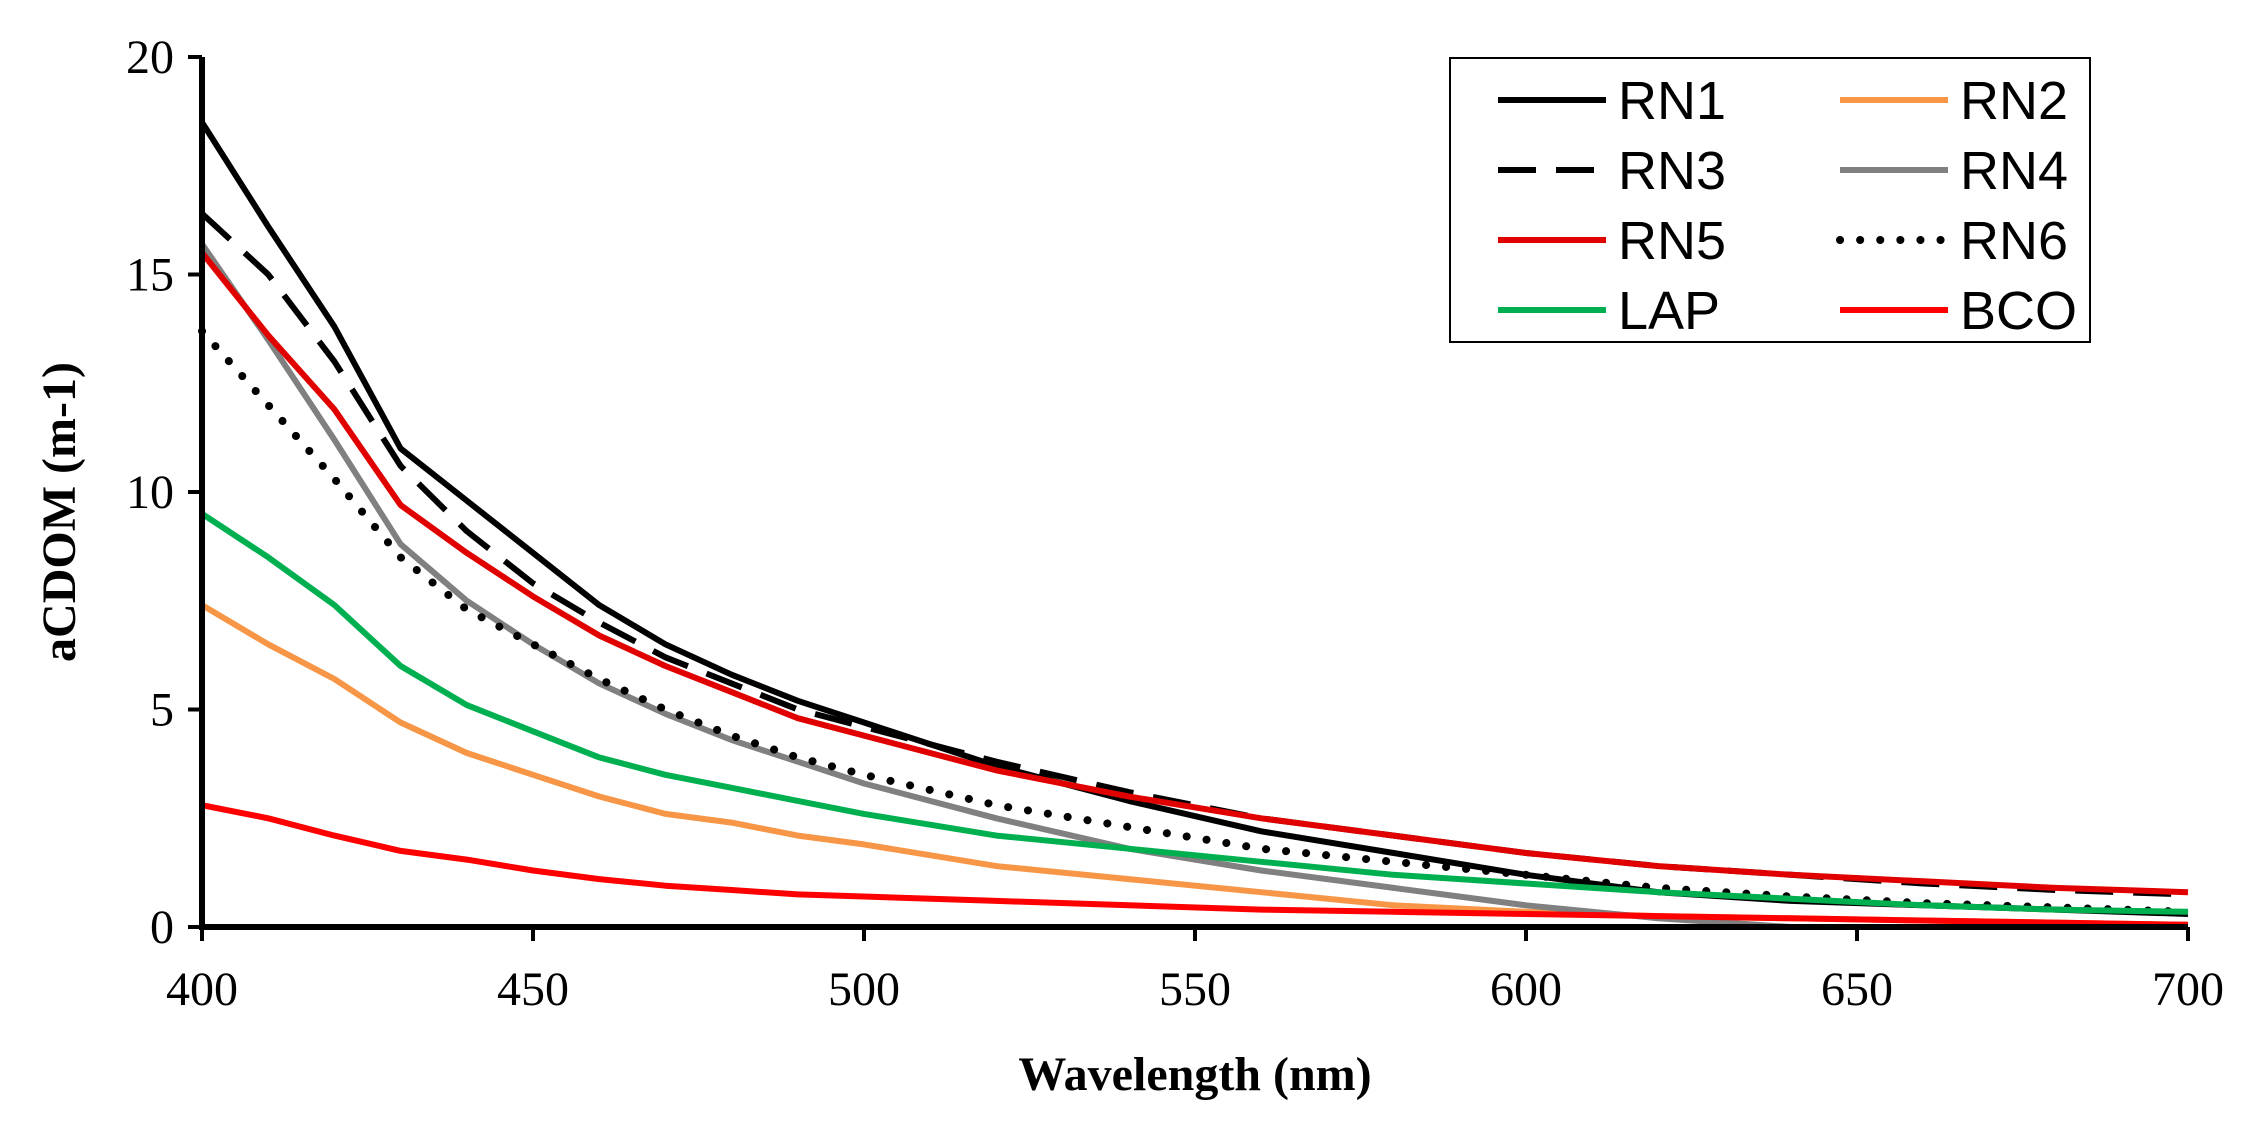 This screenshot has height=1124, width=2244. Describe the element at coordinates (2014, 241) in the screenshot. I see `legend-label-rn6: RN6` at that location.